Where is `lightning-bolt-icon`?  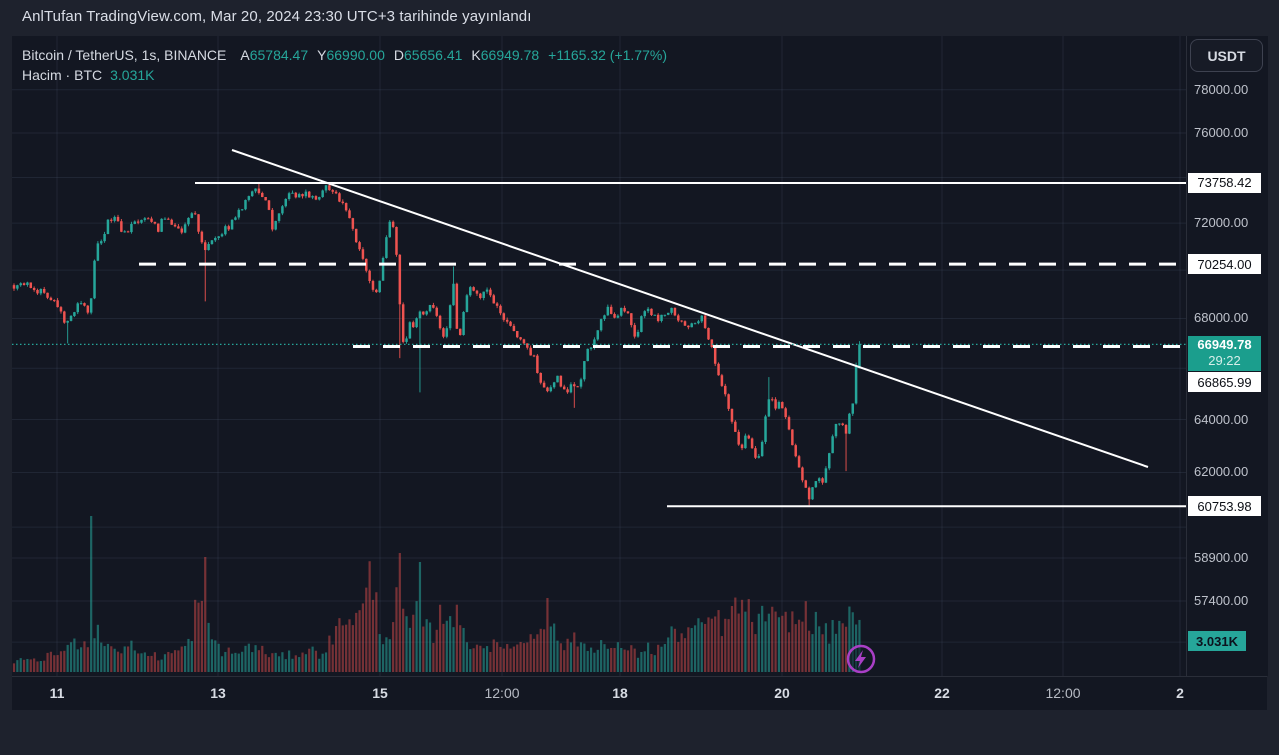
lightning-bolt-icon is located at coordinates (860, 659).